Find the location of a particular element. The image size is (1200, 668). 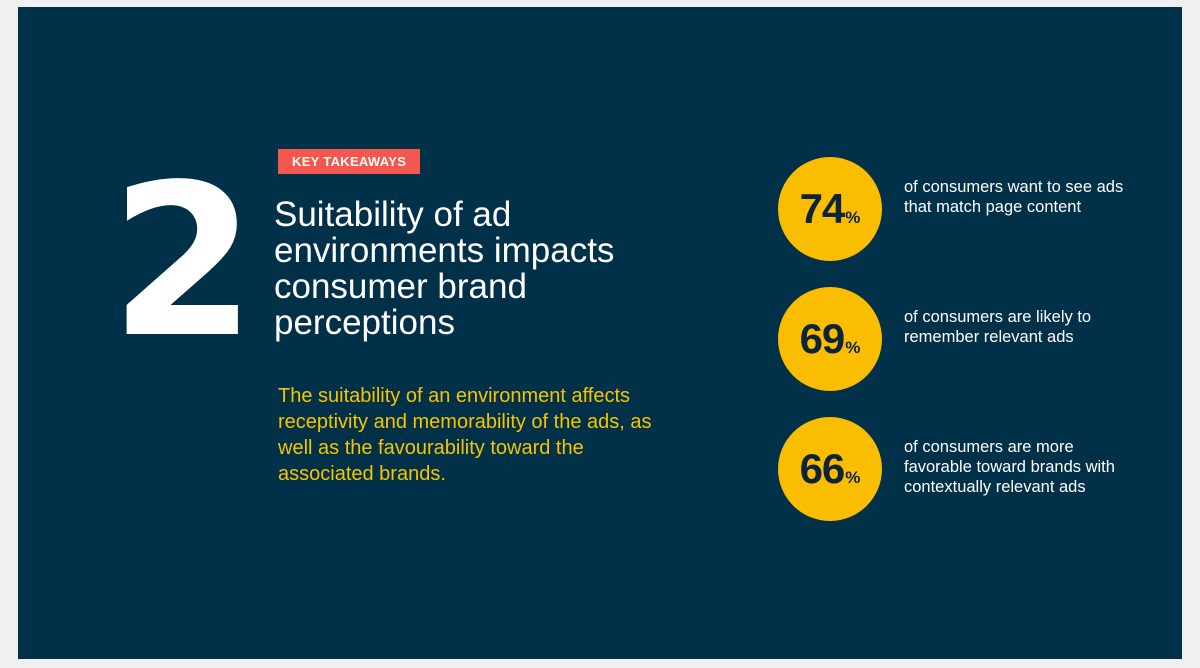

stat-circle: 74% is located at coordinates (830, 209).